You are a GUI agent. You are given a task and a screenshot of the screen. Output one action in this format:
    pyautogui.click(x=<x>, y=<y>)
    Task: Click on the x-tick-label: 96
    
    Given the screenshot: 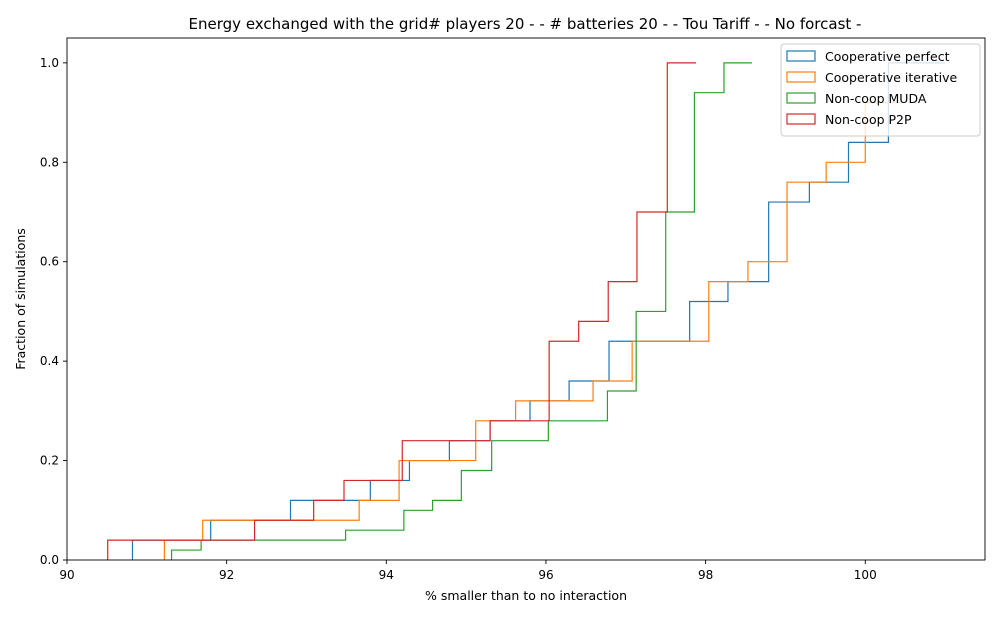 What is the action you would take?
    pyautogui.click(x=545, y=575)
    